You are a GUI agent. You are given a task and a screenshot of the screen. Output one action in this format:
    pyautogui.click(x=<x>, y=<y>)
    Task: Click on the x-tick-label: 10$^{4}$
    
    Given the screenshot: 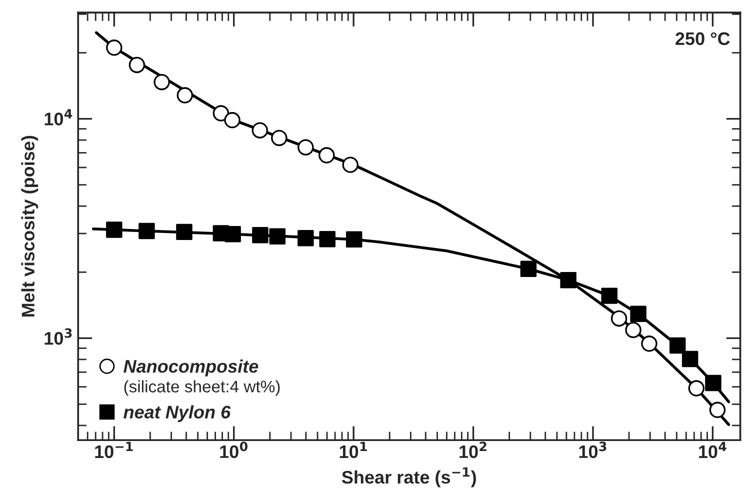 What is the action you would take?
    pyautogui.click(x=712, y=450)
    